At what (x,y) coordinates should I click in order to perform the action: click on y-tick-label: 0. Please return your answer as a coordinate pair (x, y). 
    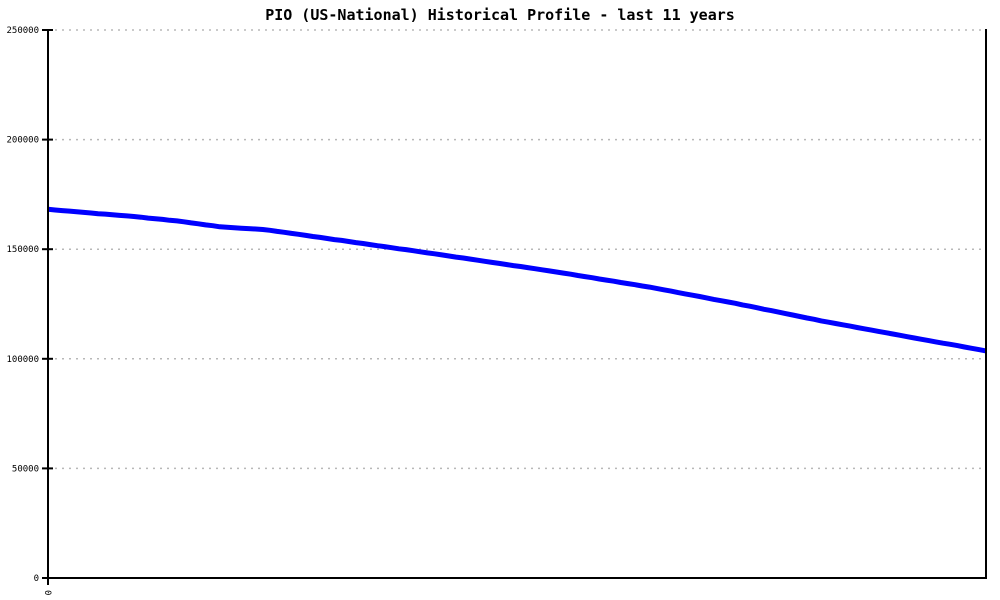
    Looking at the image, I should click on (36, 579).